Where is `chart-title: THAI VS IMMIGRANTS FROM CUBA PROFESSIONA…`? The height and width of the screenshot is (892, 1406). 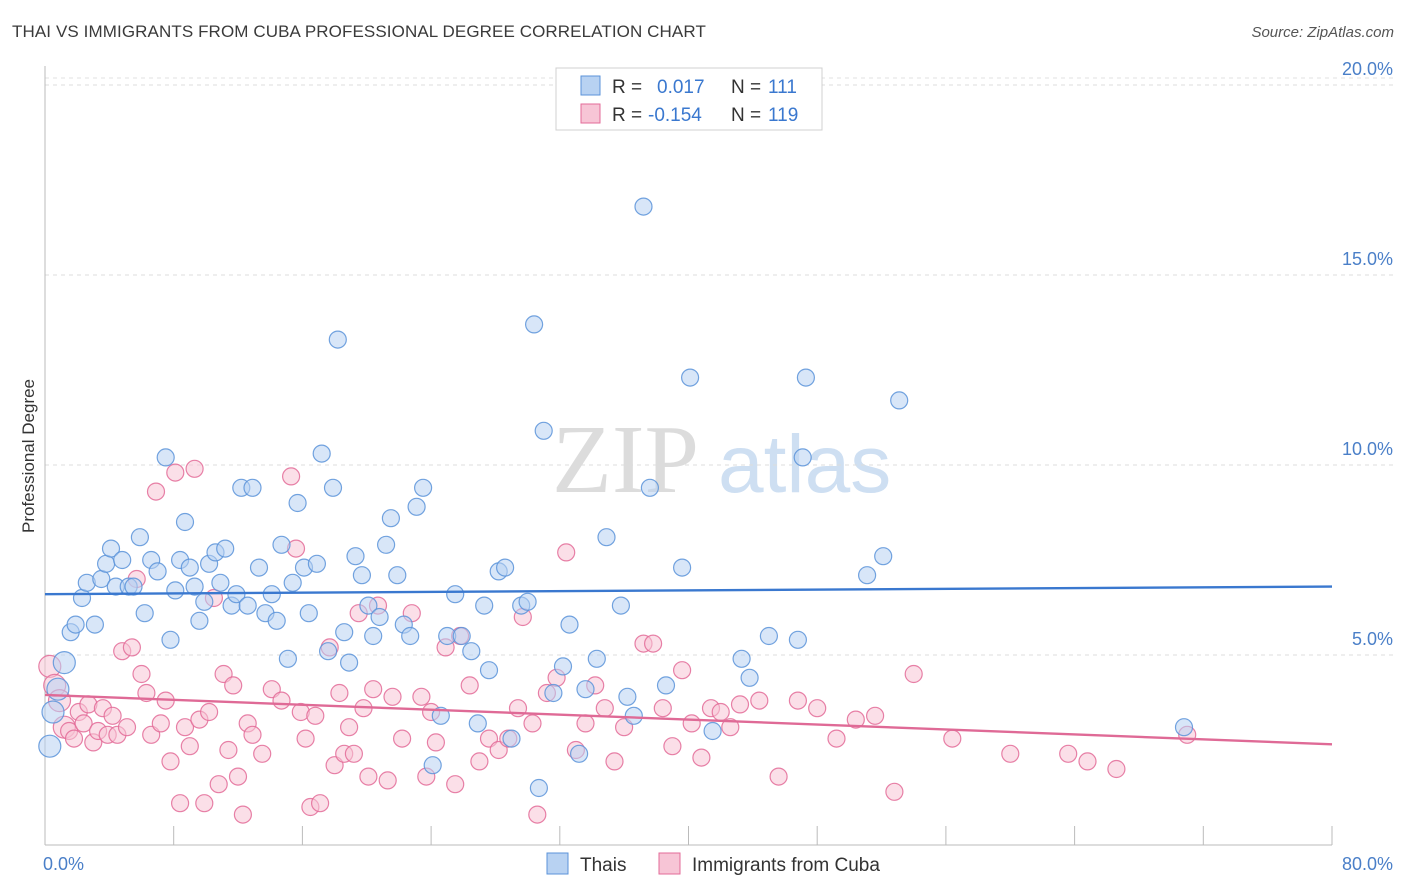 chart-title: THAI VS IMMIGRANTS FROM CUBA PROFESSIONA… is located at coordinates (359, 31).